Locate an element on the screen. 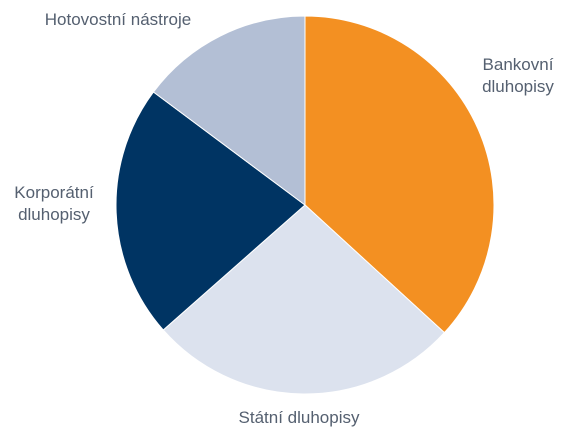 The image size is (563, 427). slice-label-3: Hotovostní nástroje is located at coordinates (118, 19).